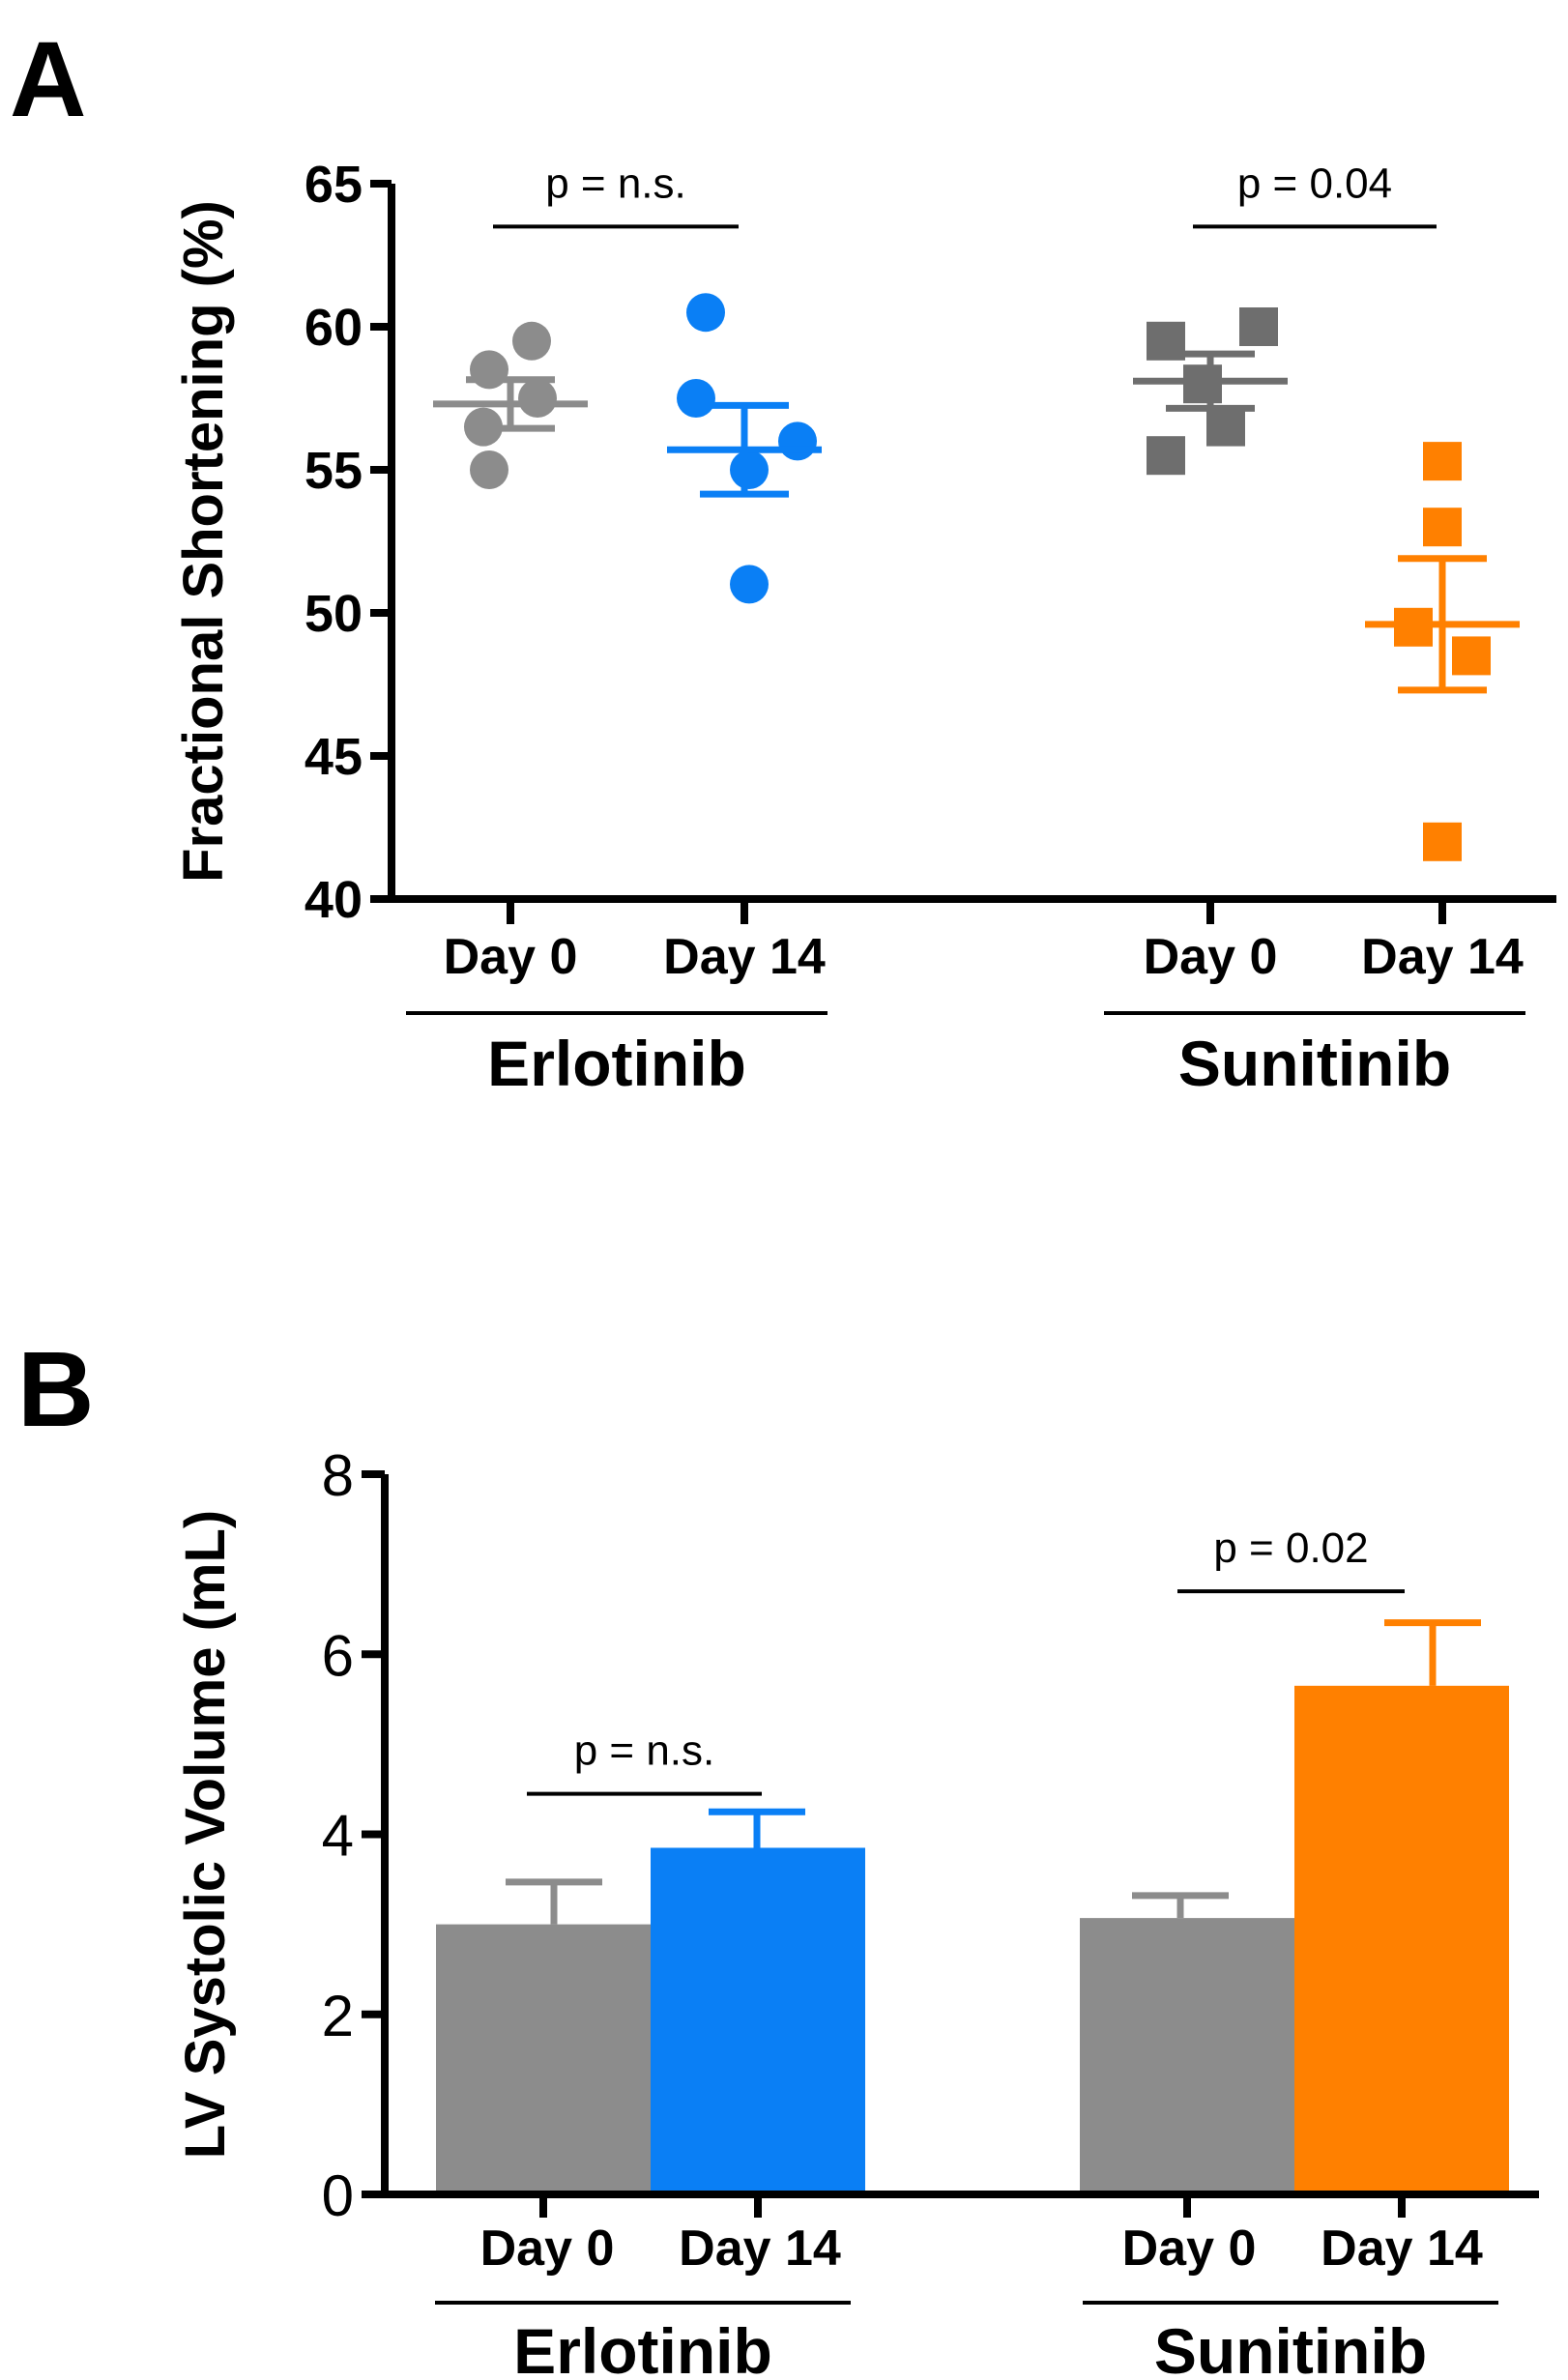 Image resolution: width=1568 pixels, height=2380 pixels. I want to click on y-axis-title: LV Systolic Volume (mL), so click(205, 1835).